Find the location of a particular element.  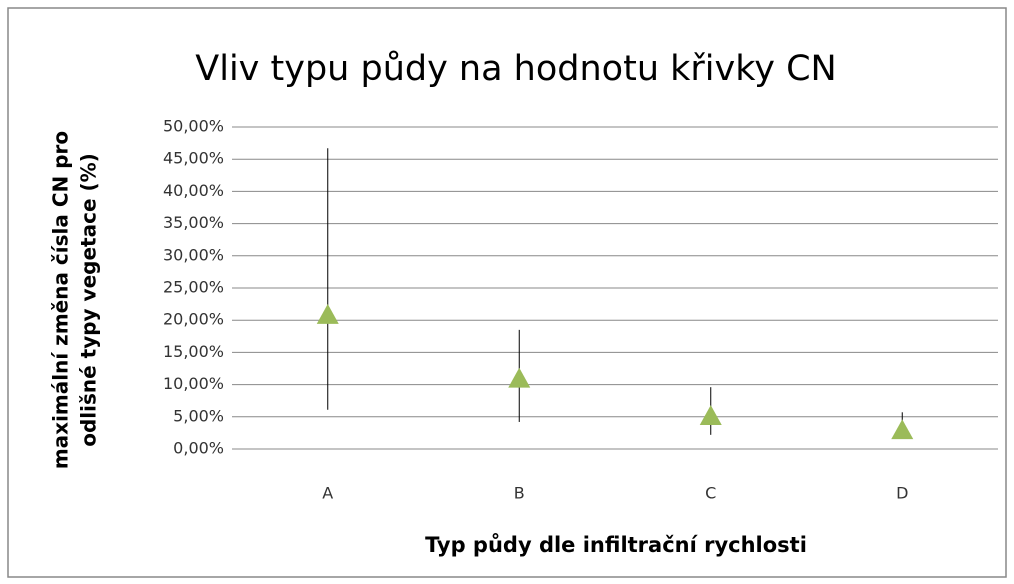

y-tick-label: 30,00% is located at coordinates (193, 254).